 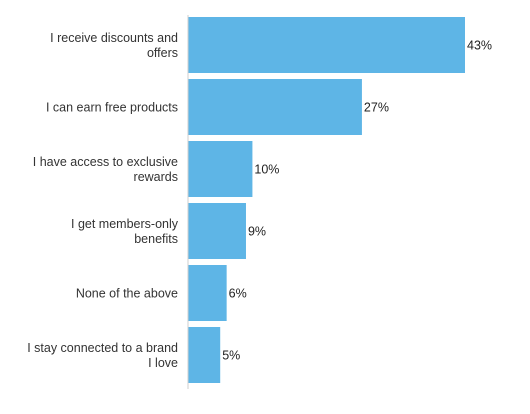 What do you see at coordinates (162, 53) in the screenshot?
I see `category-label-0-line-1: offers` at bounding box center [162, 53].